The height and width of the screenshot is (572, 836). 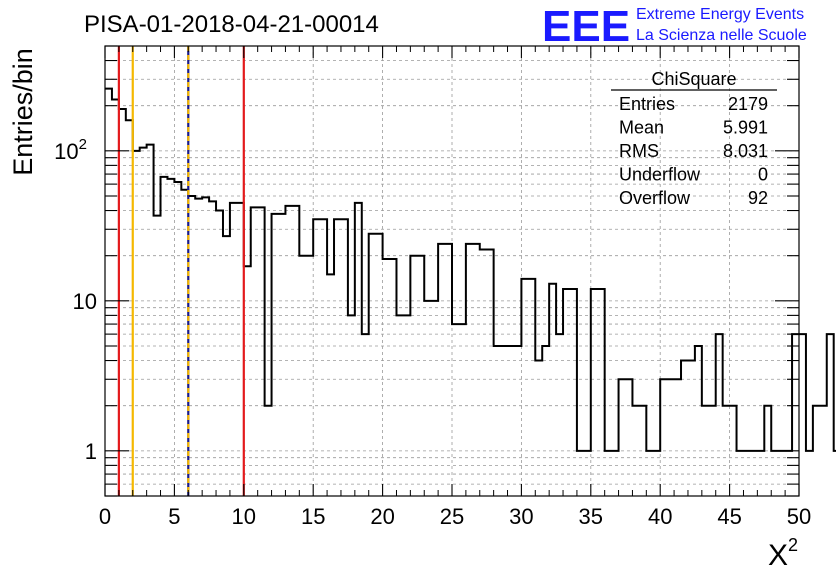 I want to click on eee-logo-line2: La Scienza nelle Scuole, so click(x=721, y=35).